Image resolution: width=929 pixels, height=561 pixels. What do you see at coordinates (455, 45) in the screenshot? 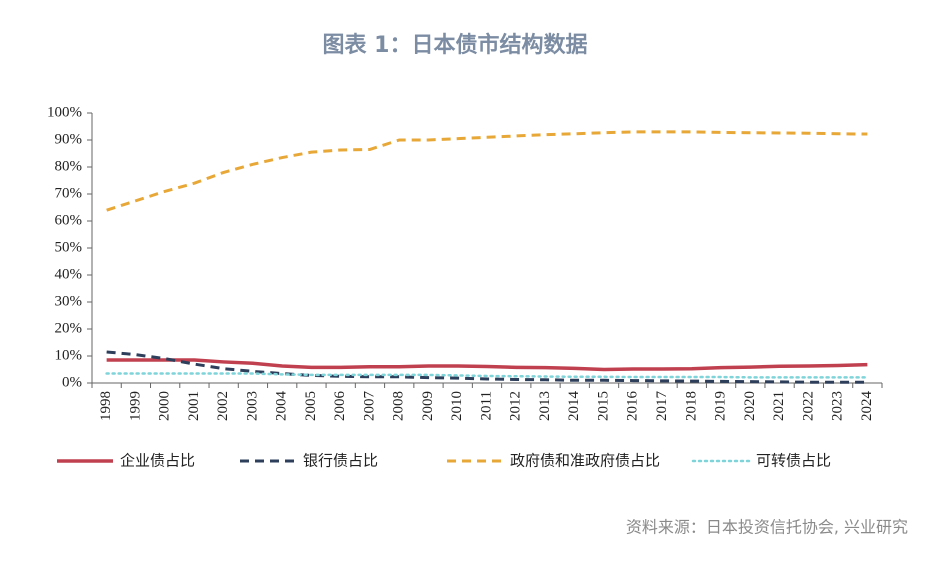
I see `chart-title: 图表 1：日本债市结构数据` at bounding box center [455, 45].